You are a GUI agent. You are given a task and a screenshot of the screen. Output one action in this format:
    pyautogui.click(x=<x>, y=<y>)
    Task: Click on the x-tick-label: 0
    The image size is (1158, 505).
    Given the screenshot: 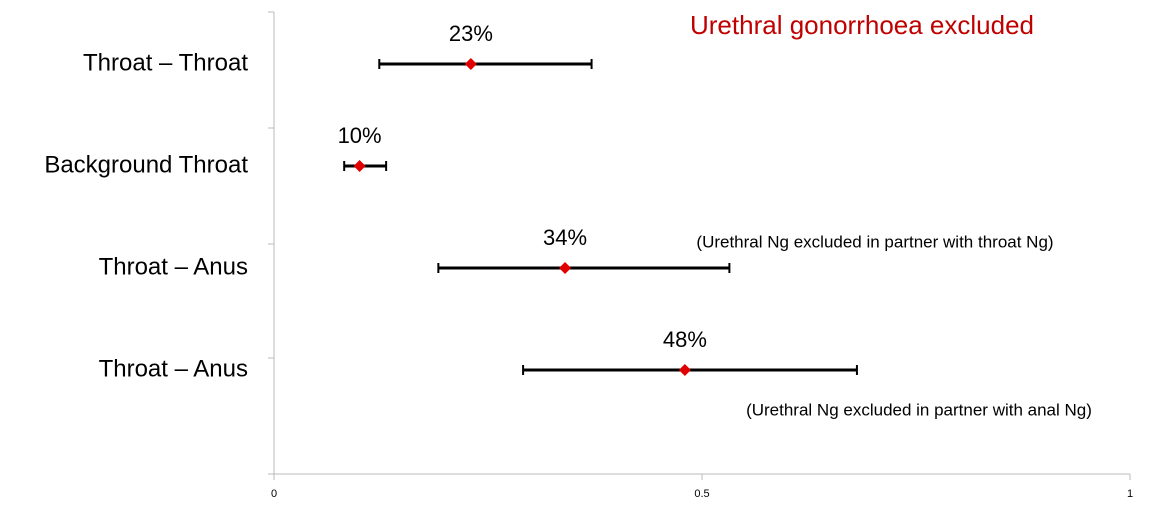 What is the action you would take?
    pyautogui.click(x=274, y=494)
    